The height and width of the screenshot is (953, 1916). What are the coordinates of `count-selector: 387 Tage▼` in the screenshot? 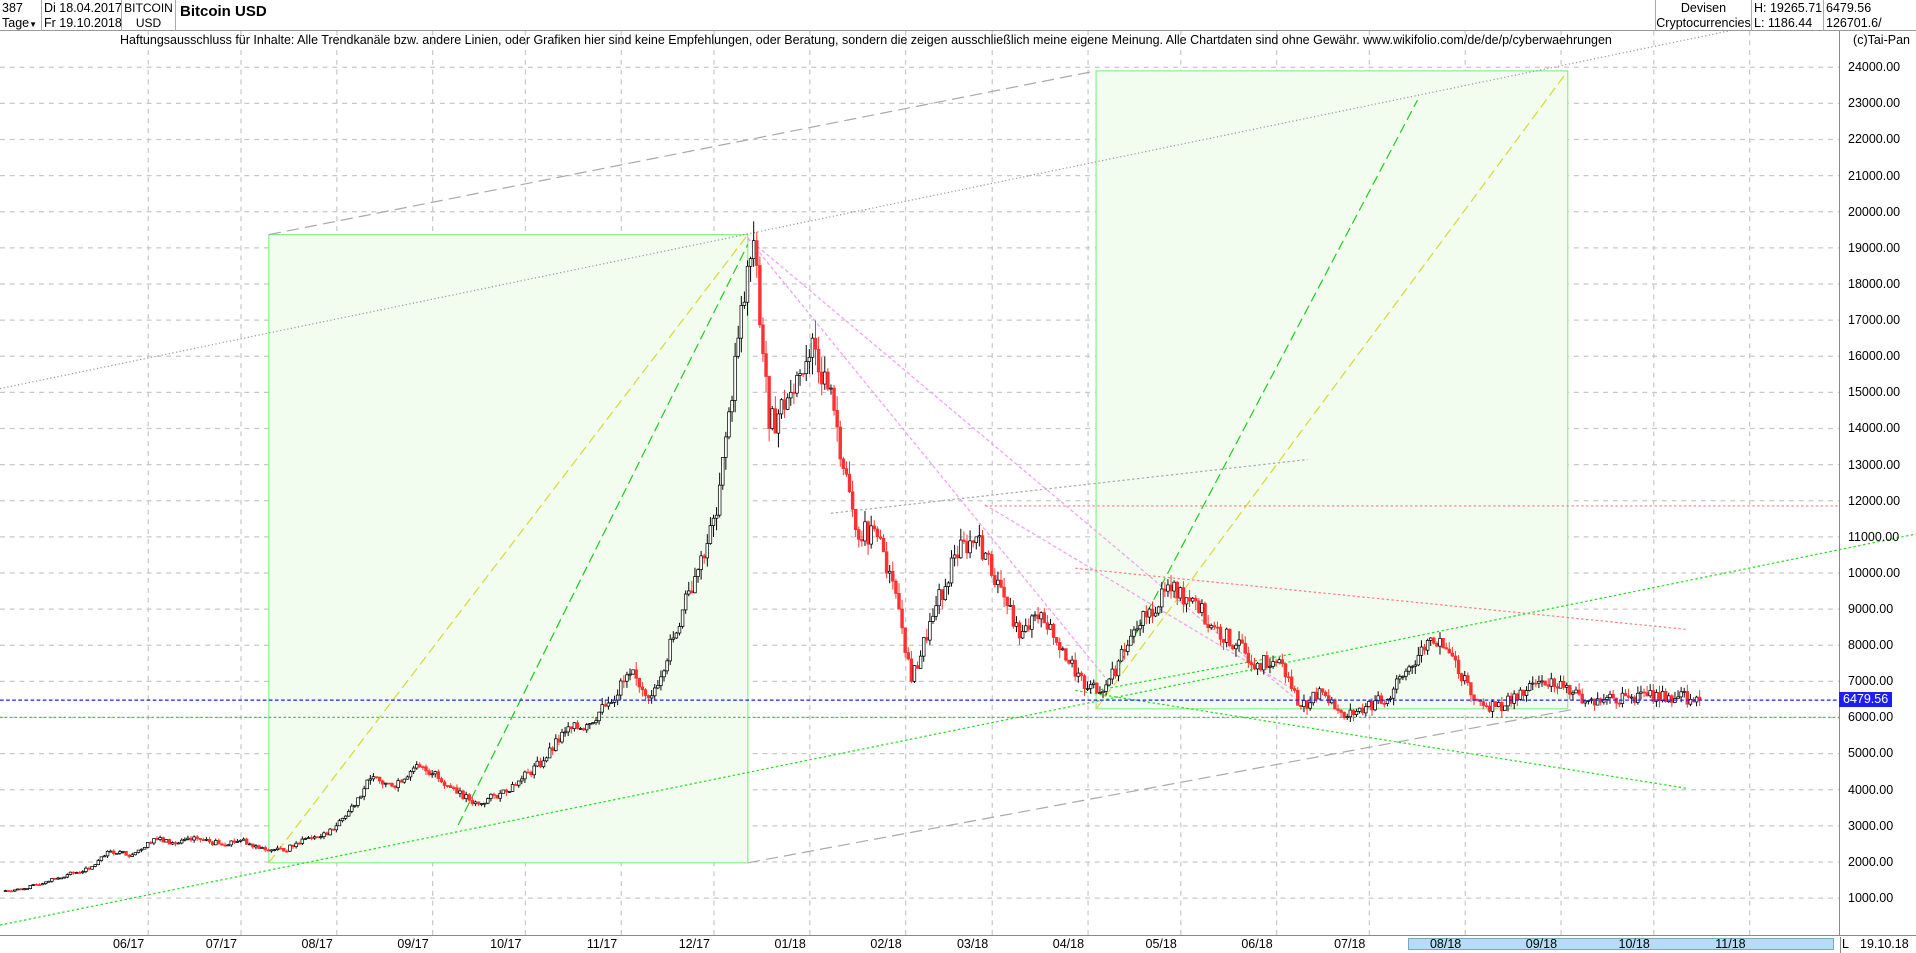 It's located at (21, 15).